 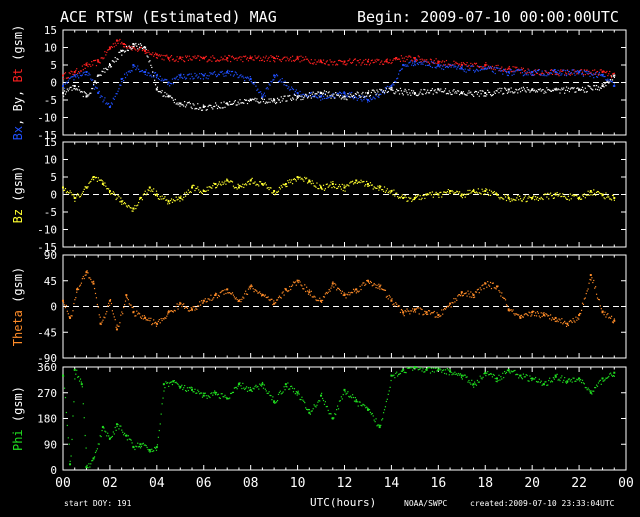 I want to click on x-tick-label: 00, so click(x=63, y=483).